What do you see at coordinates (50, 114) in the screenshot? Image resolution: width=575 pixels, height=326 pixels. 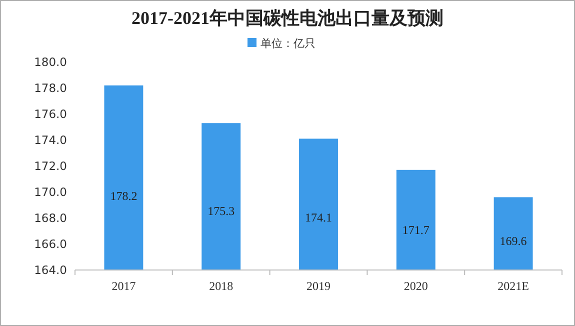 I see `y-tick-label: 176.0` at bounding box center [50, 114].